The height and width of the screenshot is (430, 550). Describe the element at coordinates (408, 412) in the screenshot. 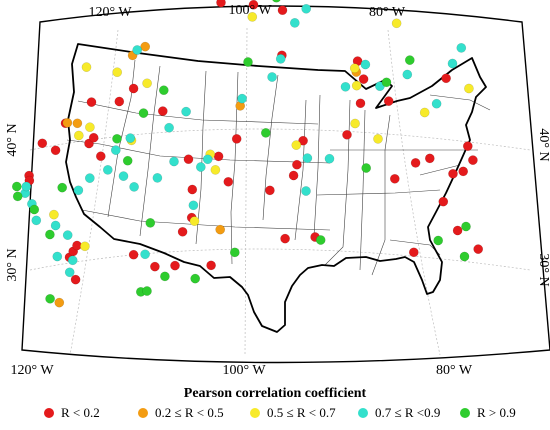

I see `legend-label: 0.7 ≤ R <0.9` at that location.